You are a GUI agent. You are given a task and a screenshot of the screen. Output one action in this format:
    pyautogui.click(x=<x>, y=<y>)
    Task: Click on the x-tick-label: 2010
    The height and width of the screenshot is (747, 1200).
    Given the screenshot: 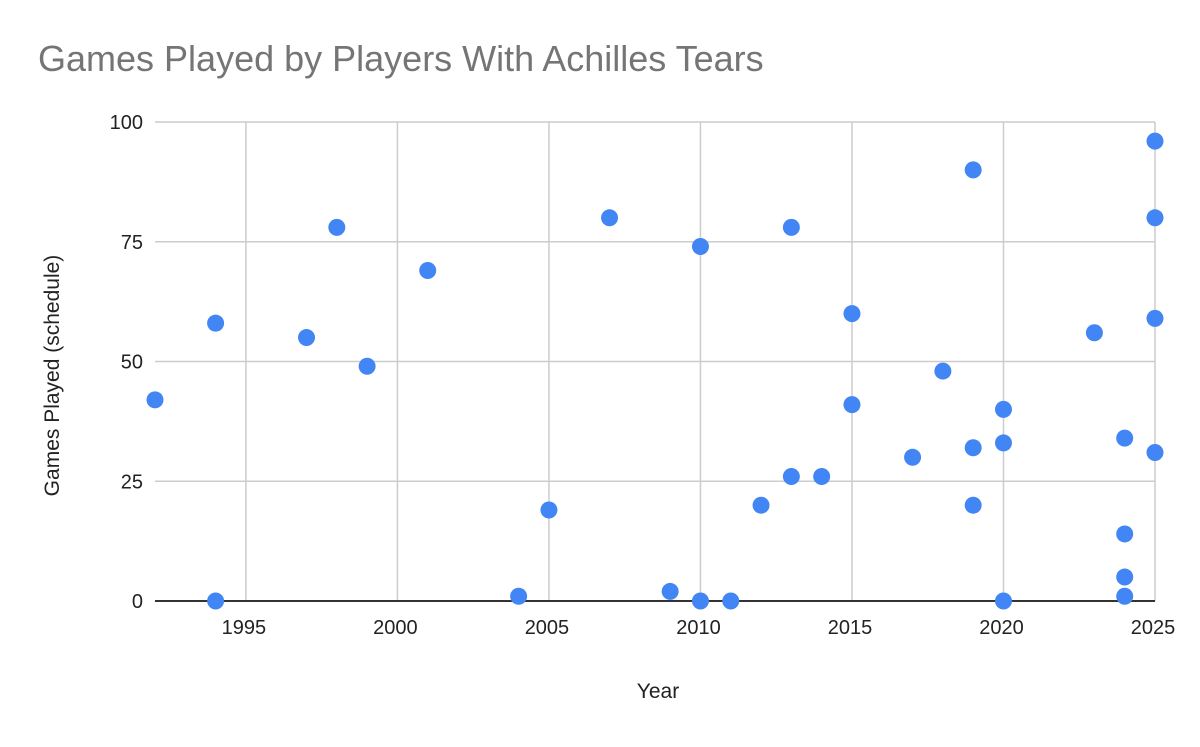 What is the action you would take?
    pyautogui.click(x=698, y=628)
    